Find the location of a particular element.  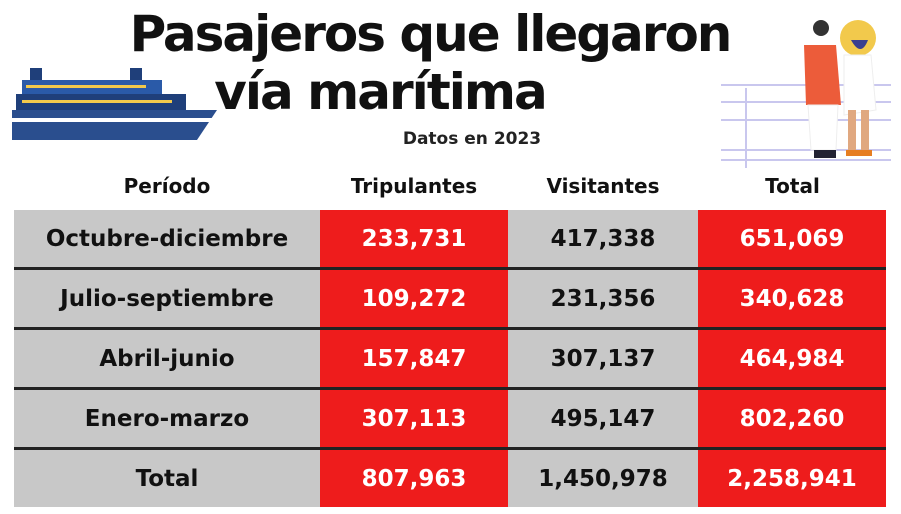

total-cell: 464,984 is located at coordinates (792, 359).